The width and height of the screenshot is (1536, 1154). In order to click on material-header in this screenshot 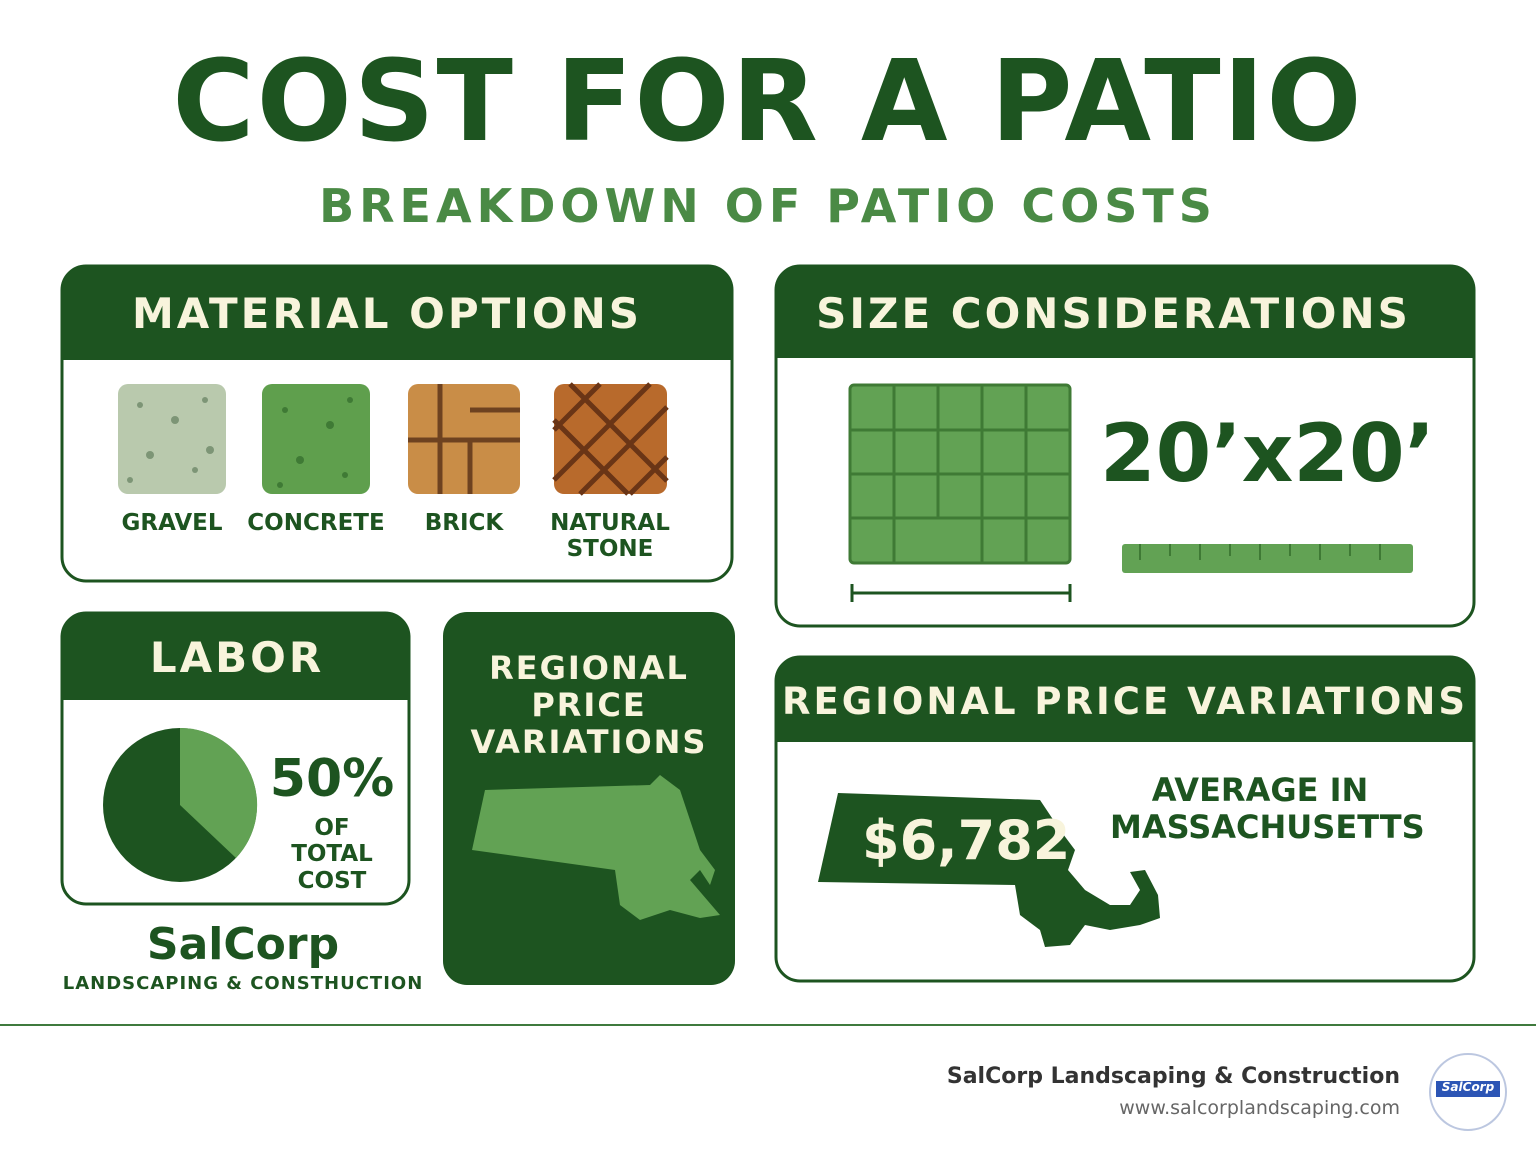, I will do `click(397, 313)`.